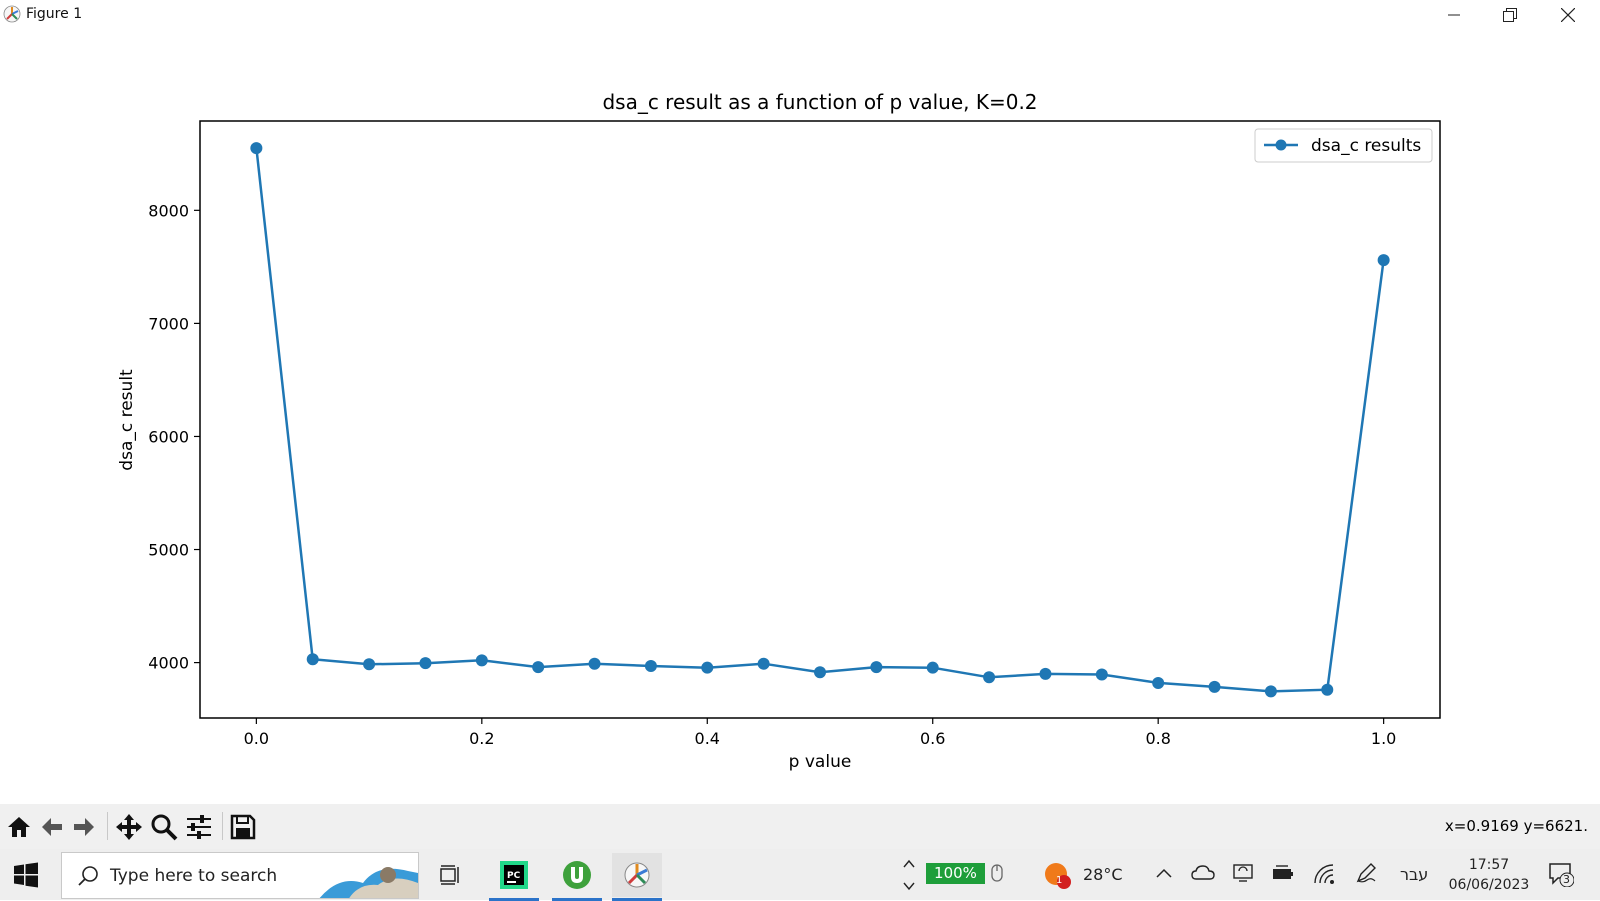 The width and height of the screenshot is (1600, 901). Describe the element at coordinates (1366, 873) in the screenshot. I see `pen-workspace-icon` at that location.